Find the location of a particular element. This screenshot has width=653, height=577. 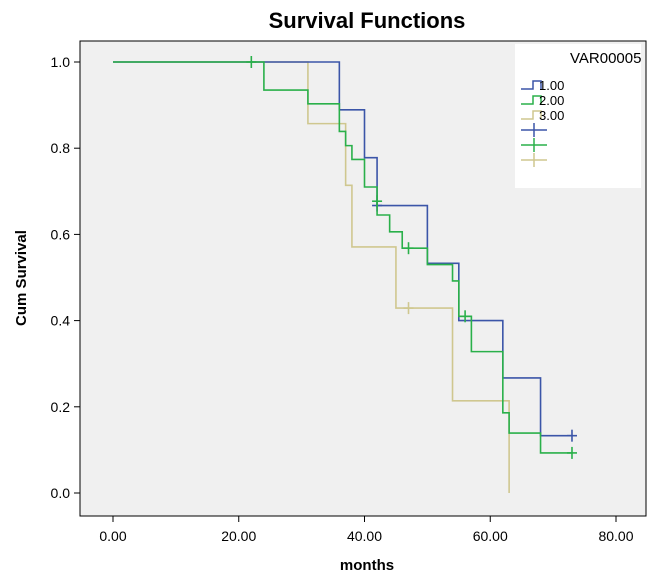

legend-entry: 2.00 is located at coordinates (542, 100).